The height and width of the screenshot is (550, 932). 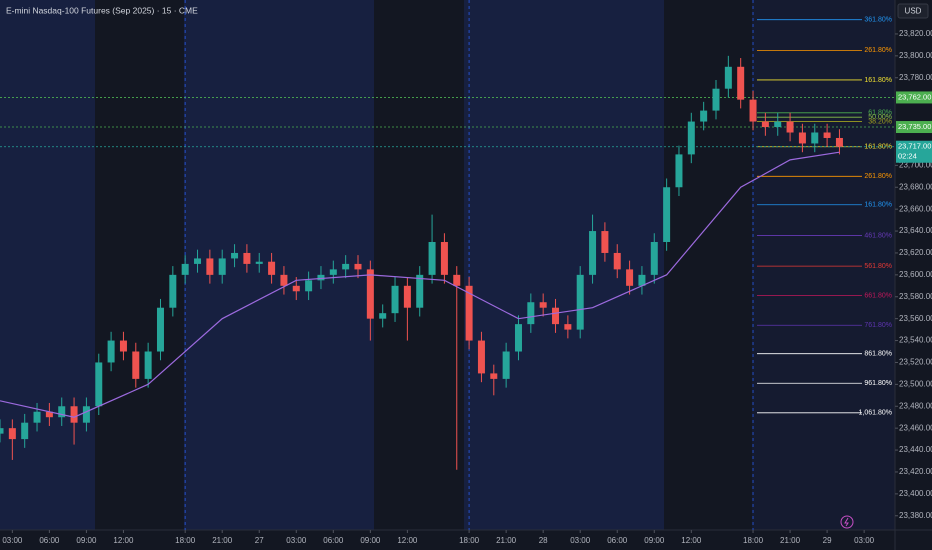 I want to click on y-tick-label: 23,400.00, so click(x=915, y=493).